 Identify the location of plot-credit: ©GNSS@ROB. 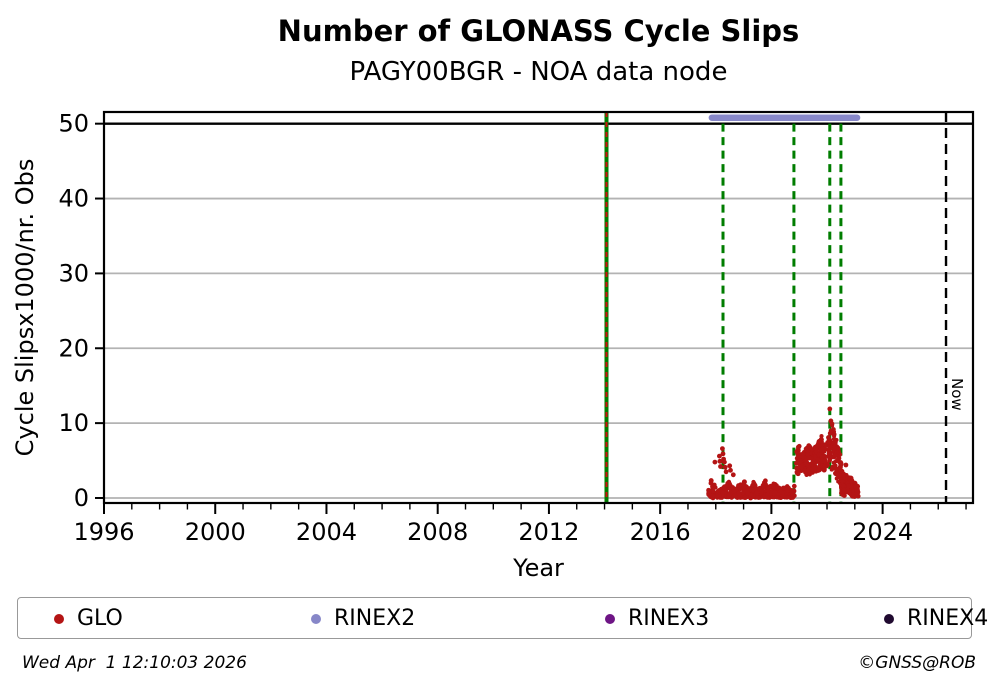
(917, 663).